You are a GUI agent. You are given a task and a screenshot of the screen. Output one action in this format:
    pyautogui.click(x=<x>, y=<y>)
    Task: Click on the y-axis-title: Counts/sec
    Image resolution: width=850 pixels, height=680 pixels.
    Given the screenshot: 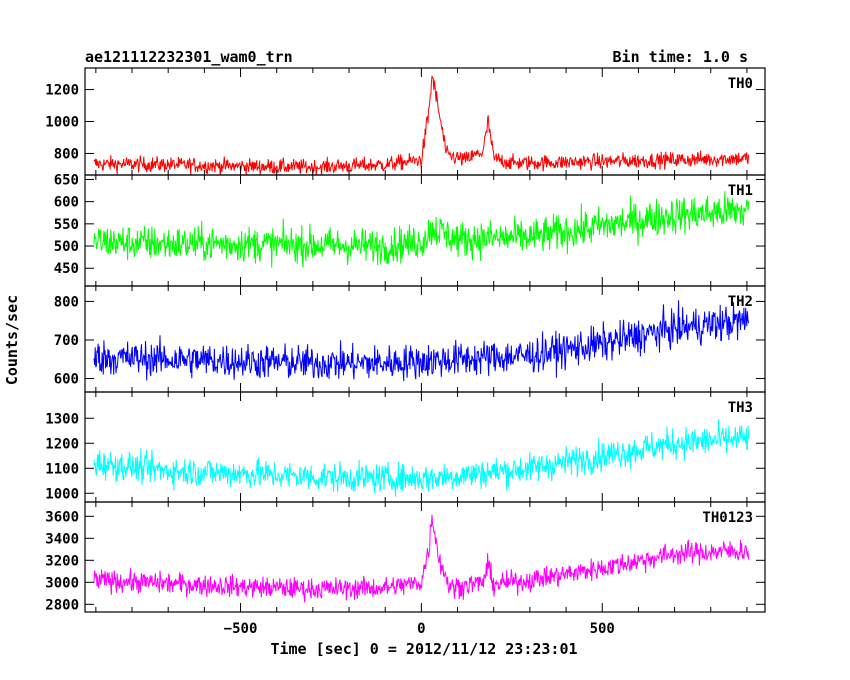 What is the action you would take?
    pyautogui.click(x=12, y=340)
    